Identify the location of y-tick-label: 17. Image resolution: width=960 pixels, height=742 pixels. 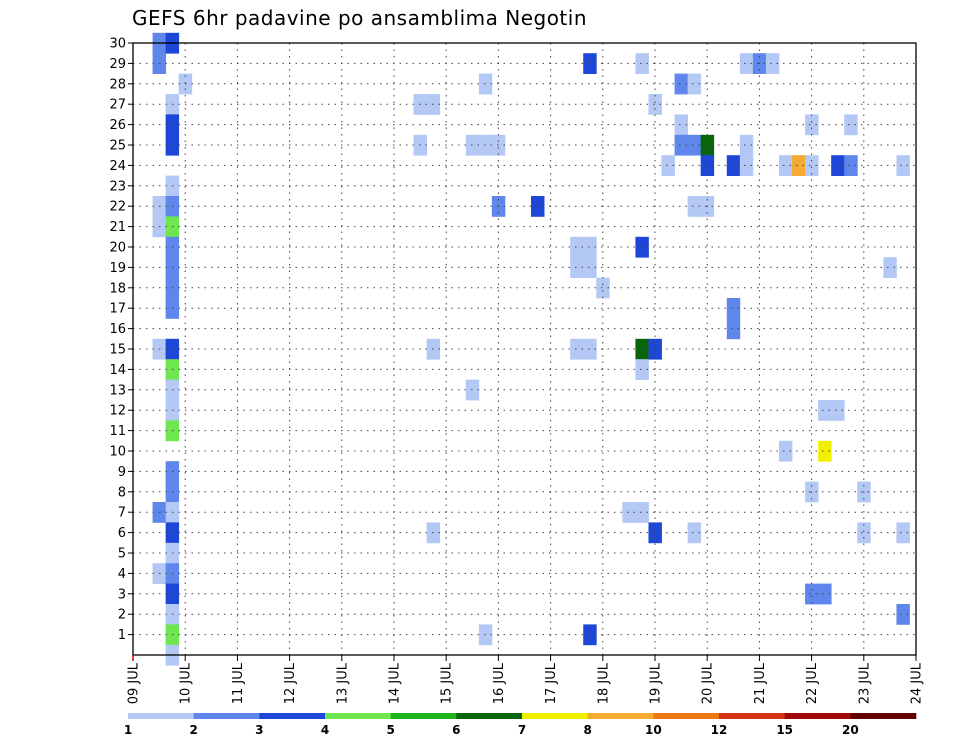
(117, 309).